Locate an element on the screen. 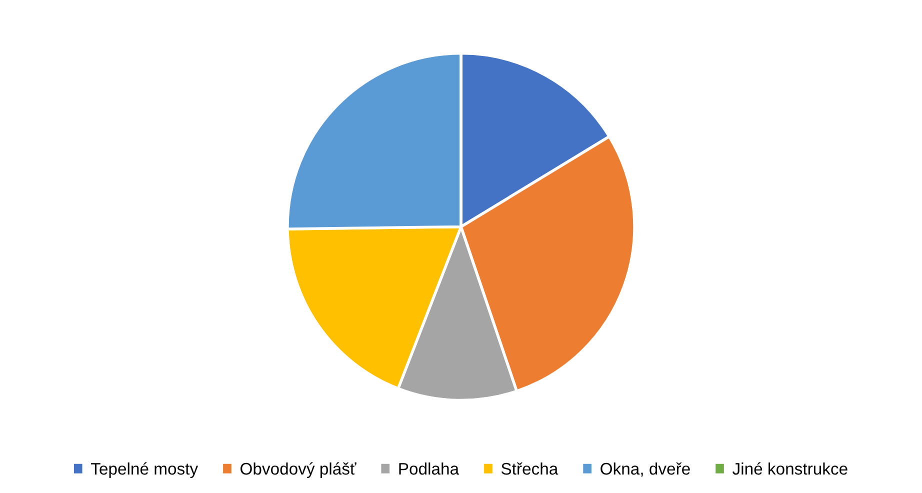 This screenshot has height=493, width=922. legend-label: Obvodový plášť is located at coordinates (298, 470).